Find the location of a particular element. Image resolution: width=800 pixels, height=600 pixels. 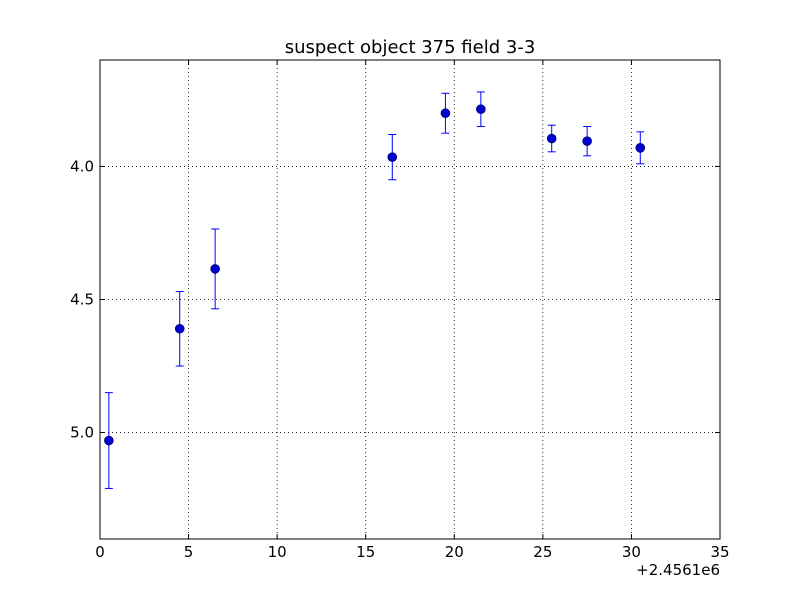

x-tick-label: 35 is located at coordinates (719, 552).